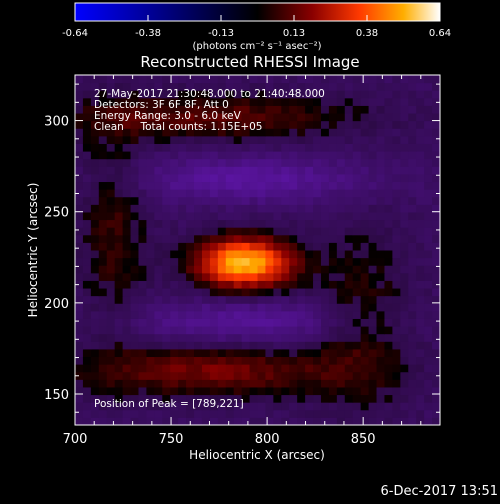 Image resolution: width=500 pixels, height=504 pixels. Describe the element at coordinates (256, 46) in the screenshot. I see `colorbar-units: (photons cm⁻² s⁻¹ asec⁻²)` at that location.